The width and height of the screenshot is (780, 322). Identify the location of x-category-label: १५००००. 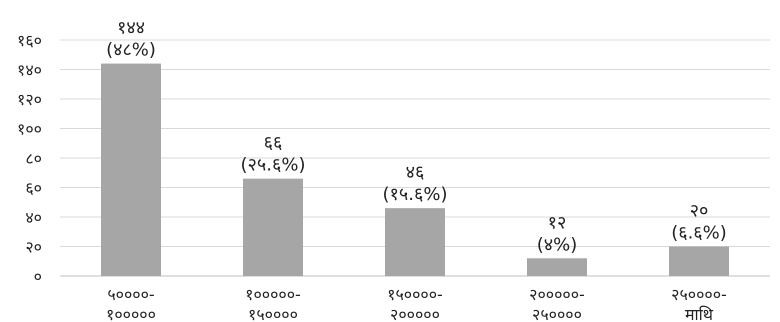
(273, 313).